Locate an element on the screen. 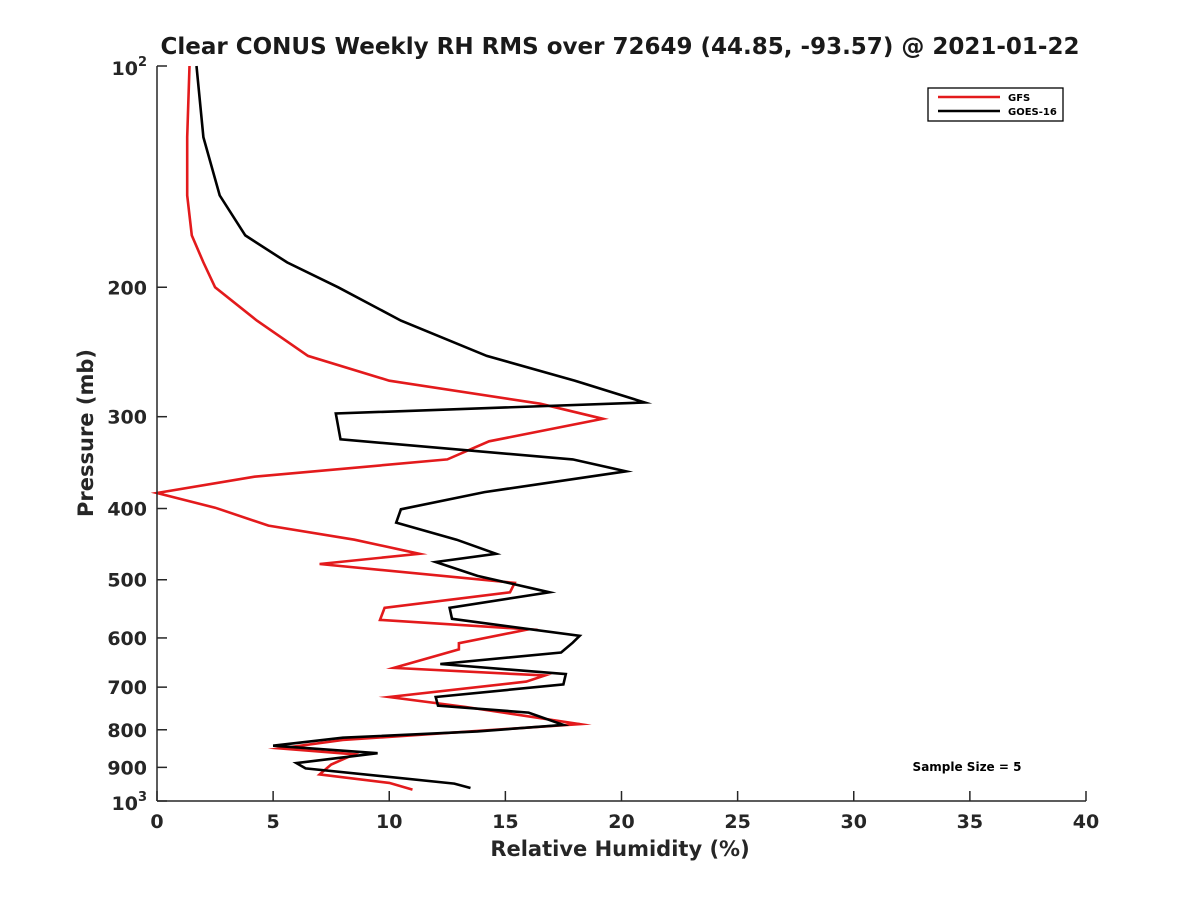 Image resolution: width=1200 pixels, height=900 pixels. y-tick-label: 10³ is located at coordinates (130, 802).